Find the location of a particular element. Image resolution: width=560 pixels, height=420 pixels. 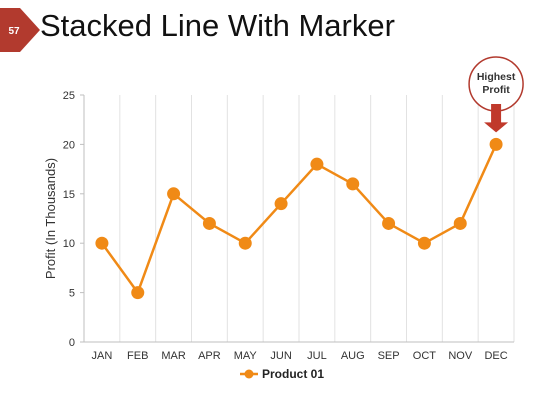

x-tick-label: APR is located at coordinates (209, 356).